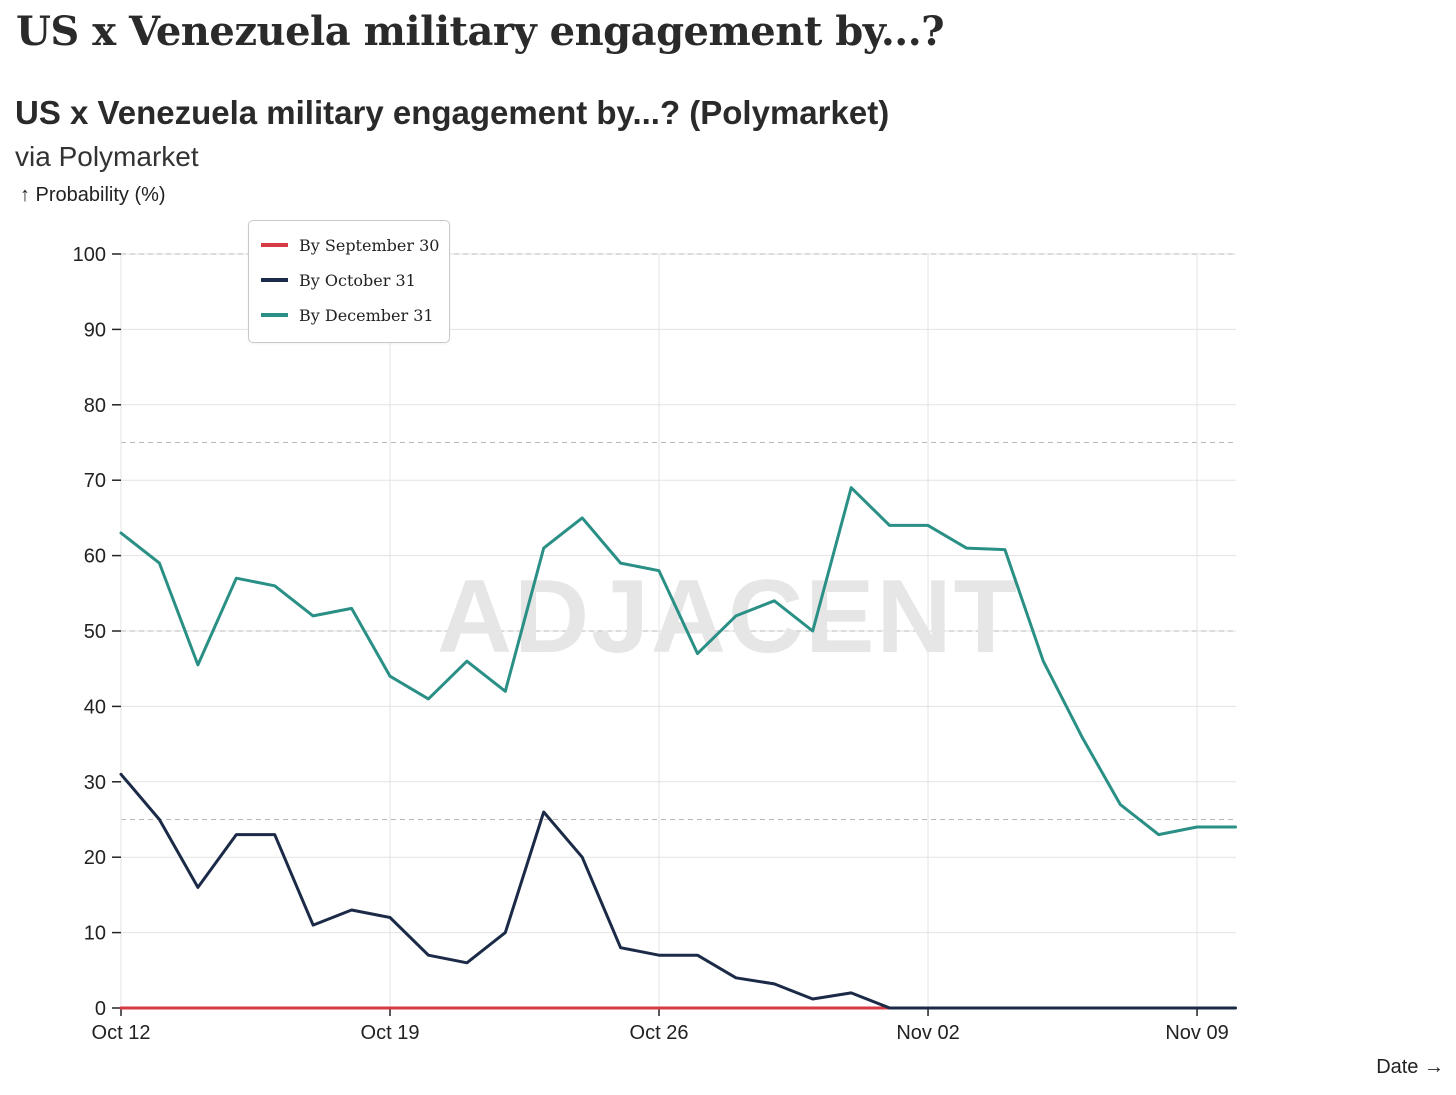  I want to click on legend-item-oct31: By October 31, so click(338, 280).